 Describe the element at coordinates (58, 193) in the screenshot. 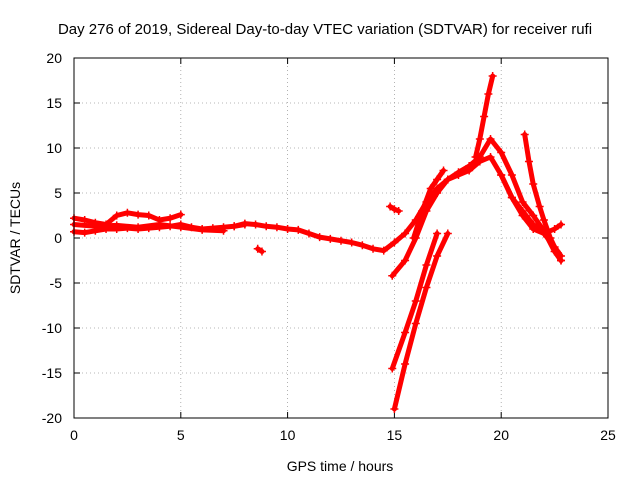

I see `y-tick-label: 5` at that location.